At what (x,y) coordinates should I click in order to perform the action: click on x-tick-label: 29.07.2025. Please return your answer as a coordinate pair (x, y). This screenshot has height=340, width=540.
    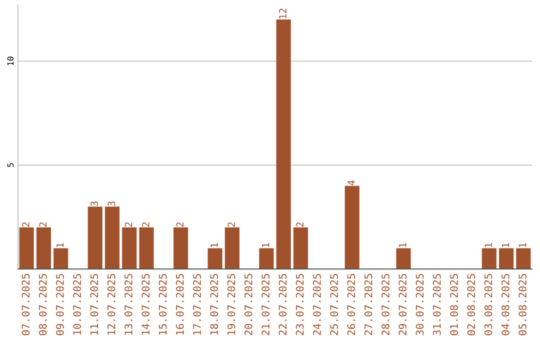
    Looking at the image, I should click on (402, 305).